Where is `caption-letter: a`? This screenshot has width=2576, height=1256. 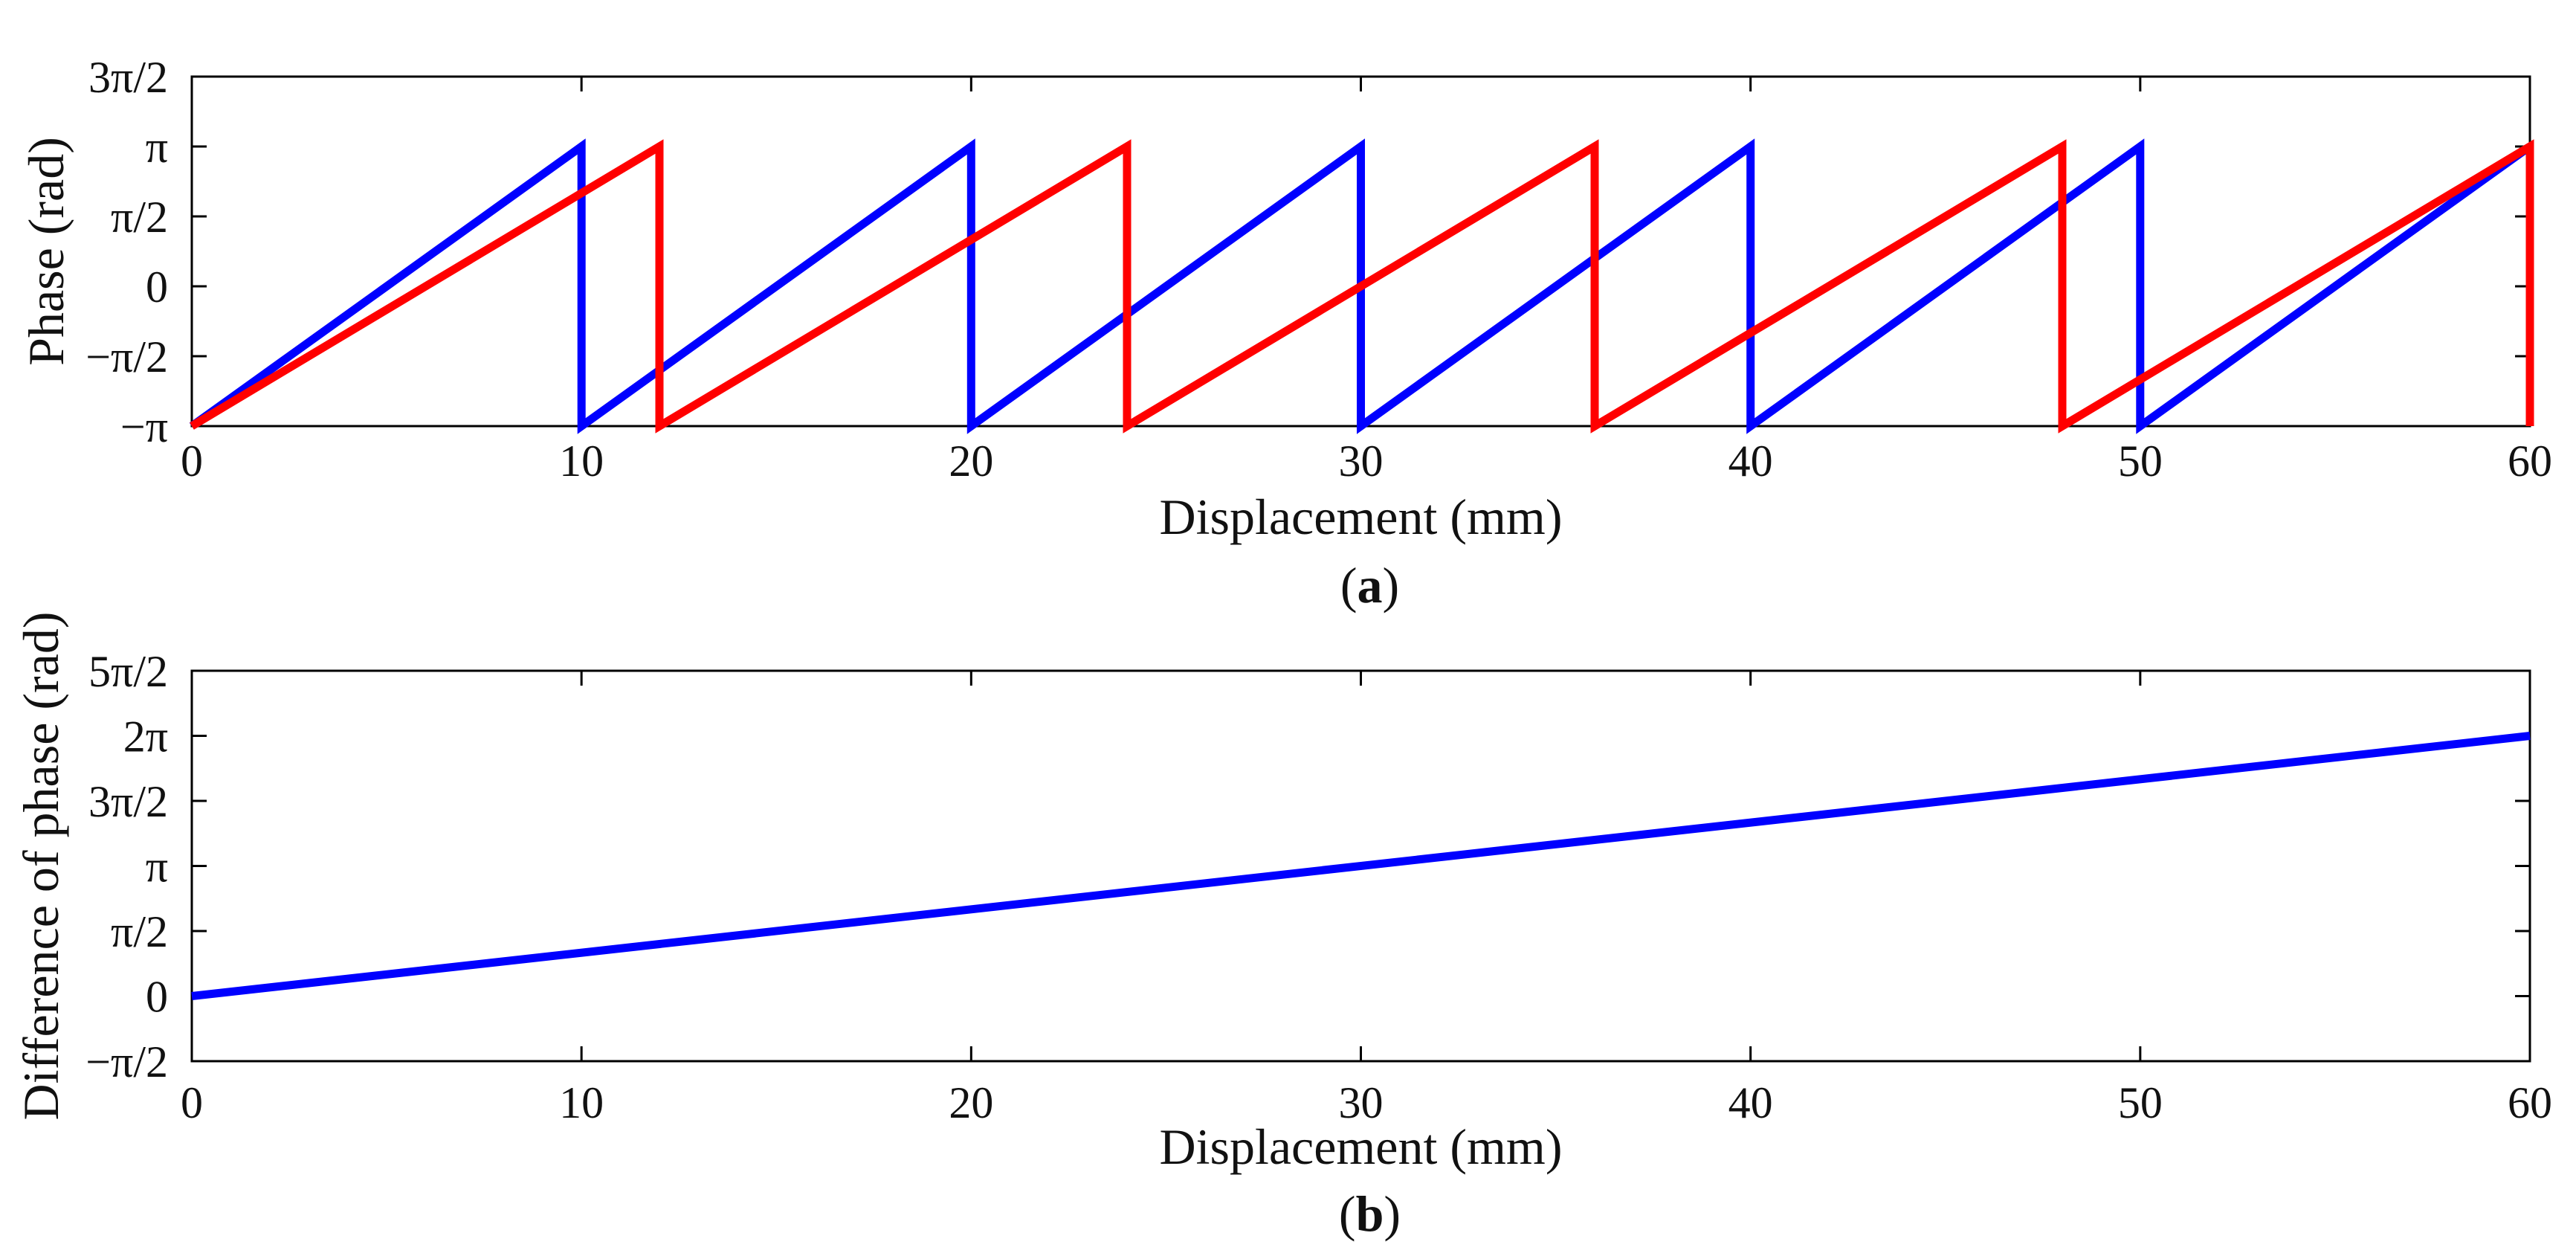
caption-letter: a is located at coordinates (1370, 585).